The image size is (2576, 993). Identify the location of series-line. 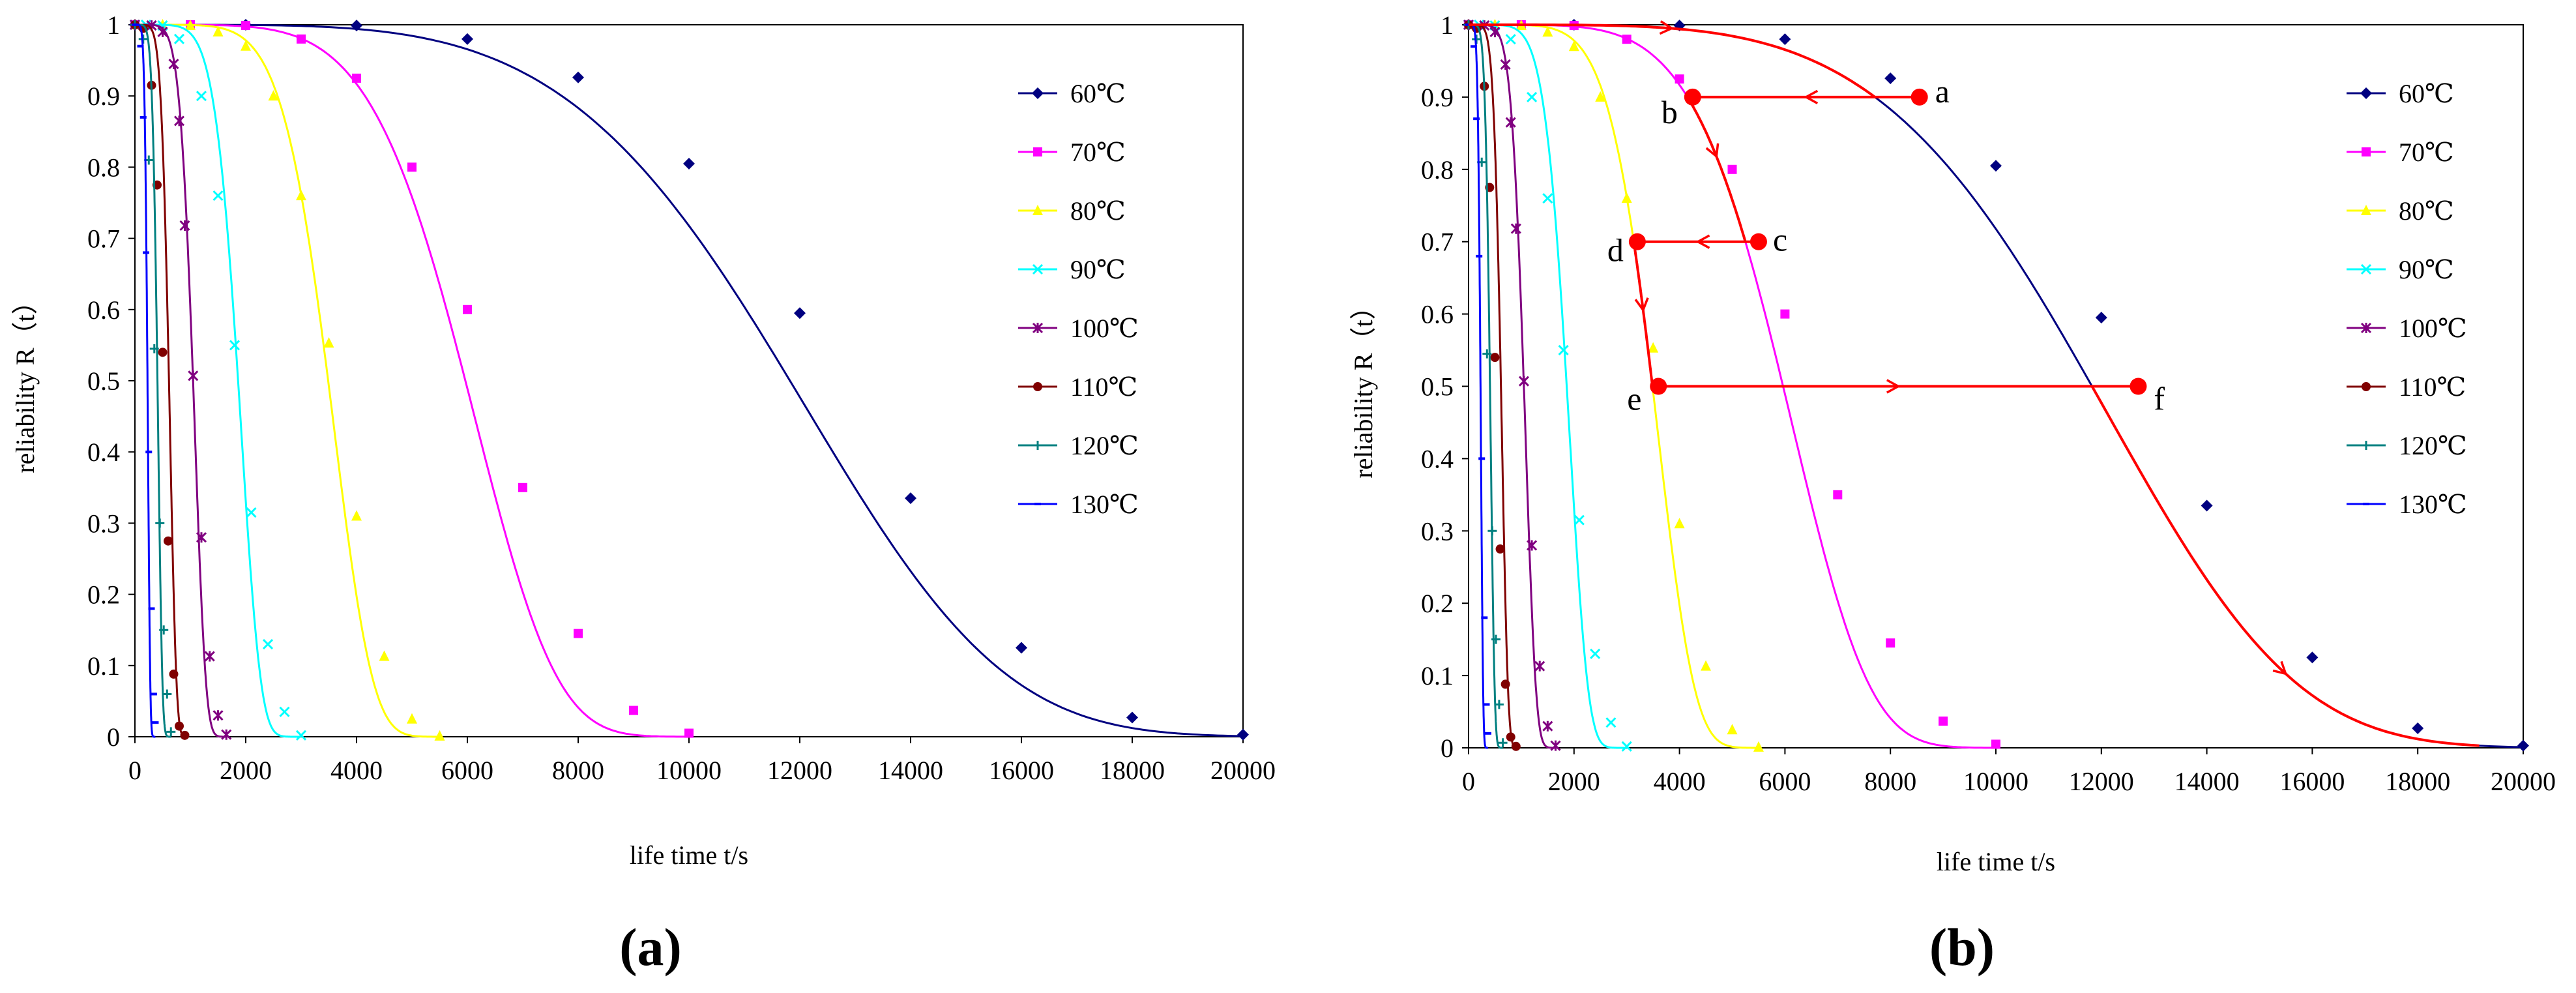
(287, 381).